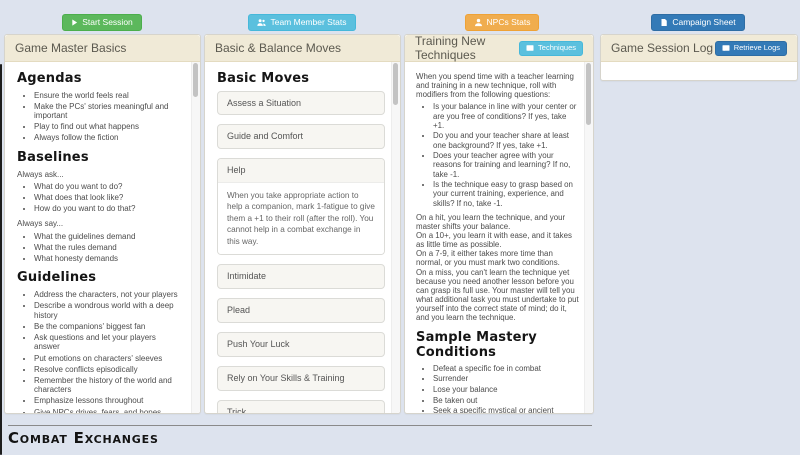 The height and width of the screenshot is (455, 800). What do you see at coordinates (264, 102) in the screenshot?
I see `move-label: Assess a Situation` at bounding box center [264, 102].